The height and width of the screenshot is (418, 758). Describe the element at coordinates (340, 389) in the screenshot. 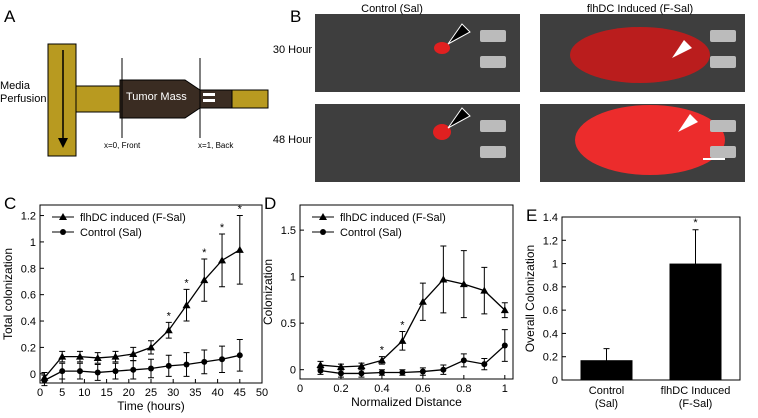

I see `x-tick-label: 0.2` at that location.